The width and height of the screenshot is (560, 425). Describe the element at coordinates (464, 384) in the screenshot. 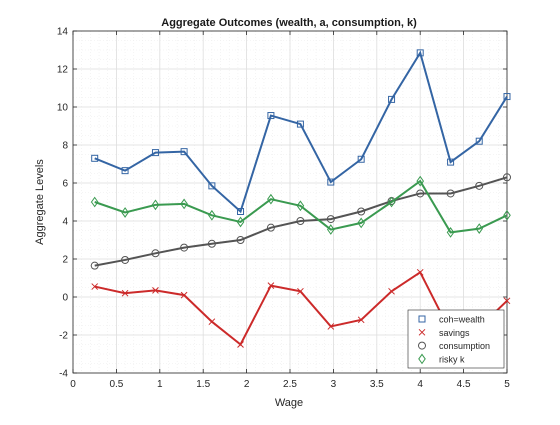

I see `x-tick-label: 4.5` at that location.